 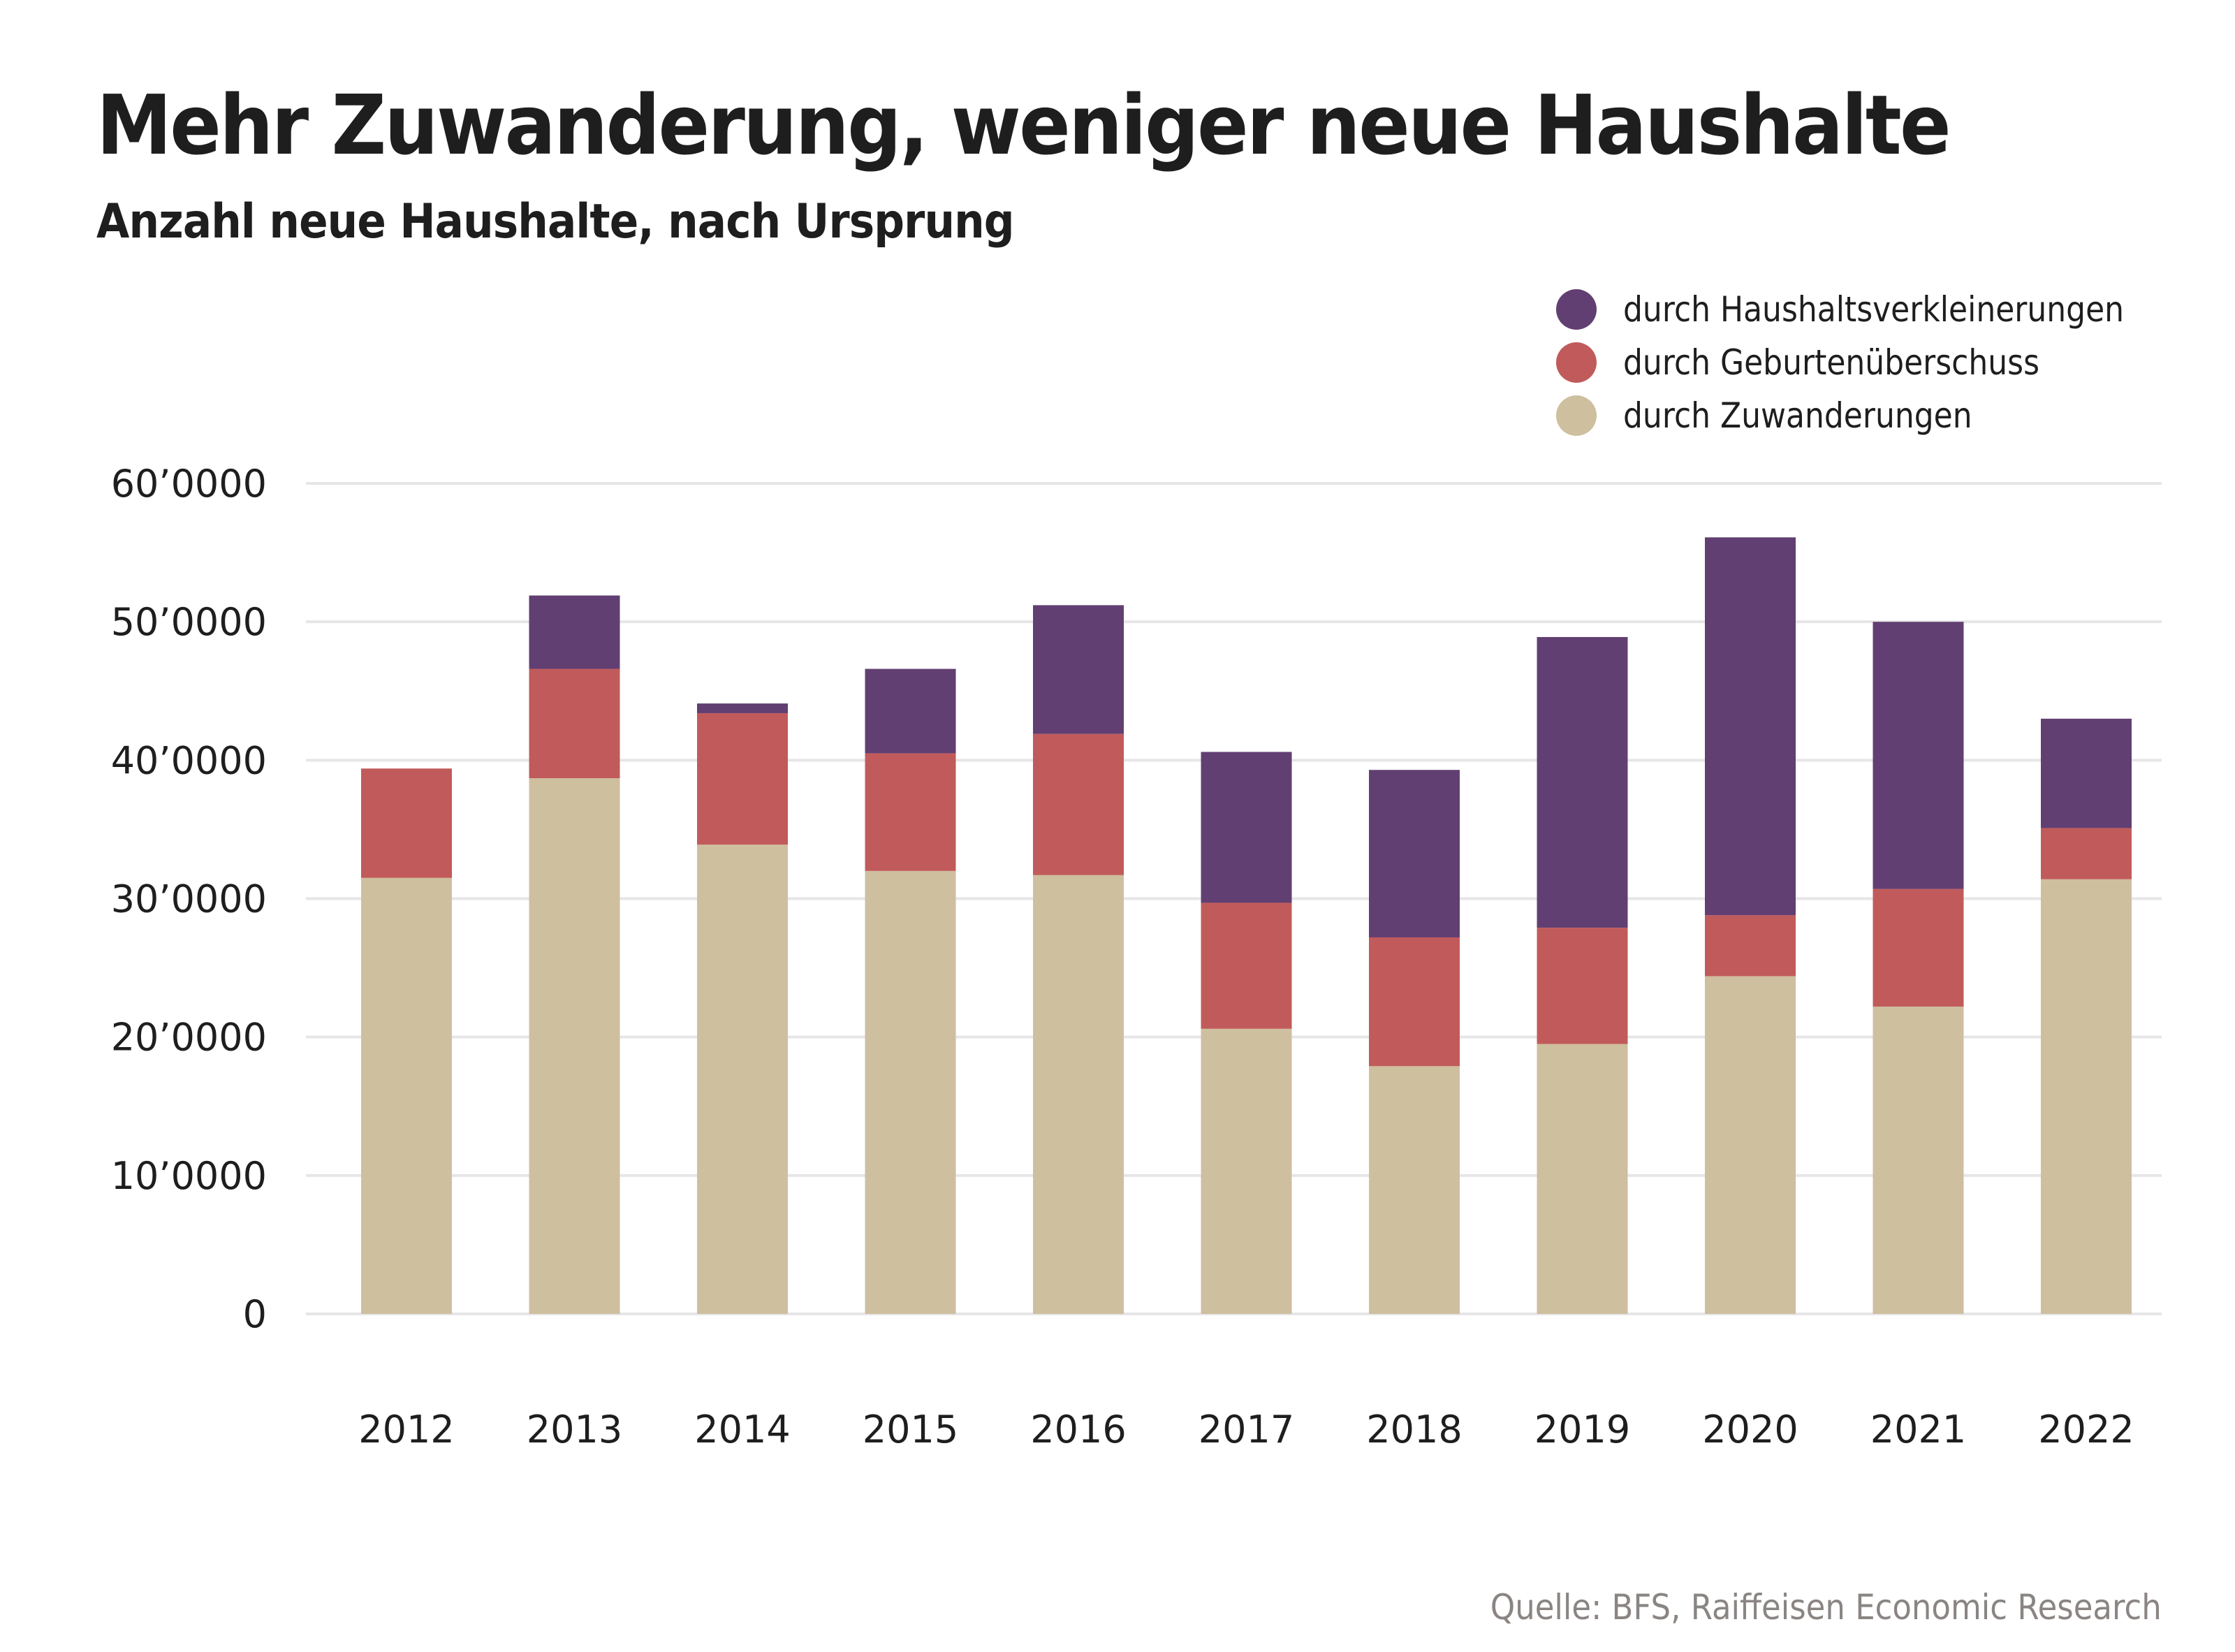 What do you see at coordinates (575, 1430) in the screenshot?
I see `x-tick-label: 2013` at bounding box center [575, 1430].